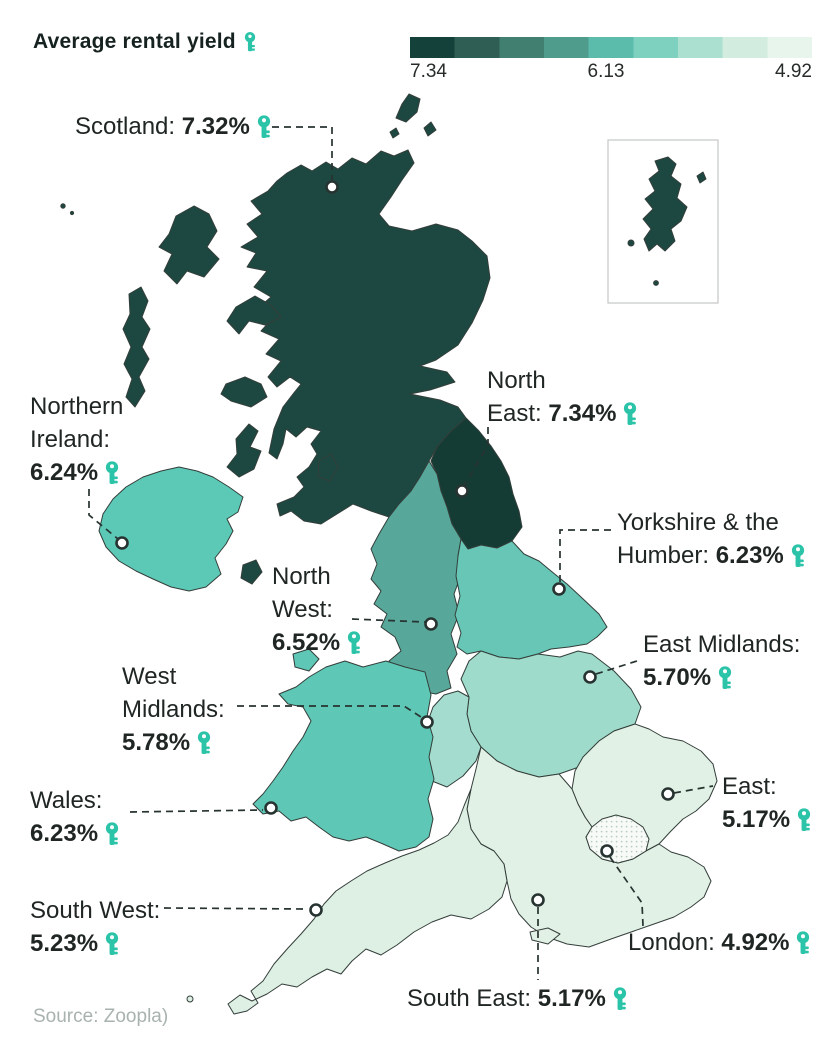  I want to click on marker-yorkshire-humber, so click(559, 589).